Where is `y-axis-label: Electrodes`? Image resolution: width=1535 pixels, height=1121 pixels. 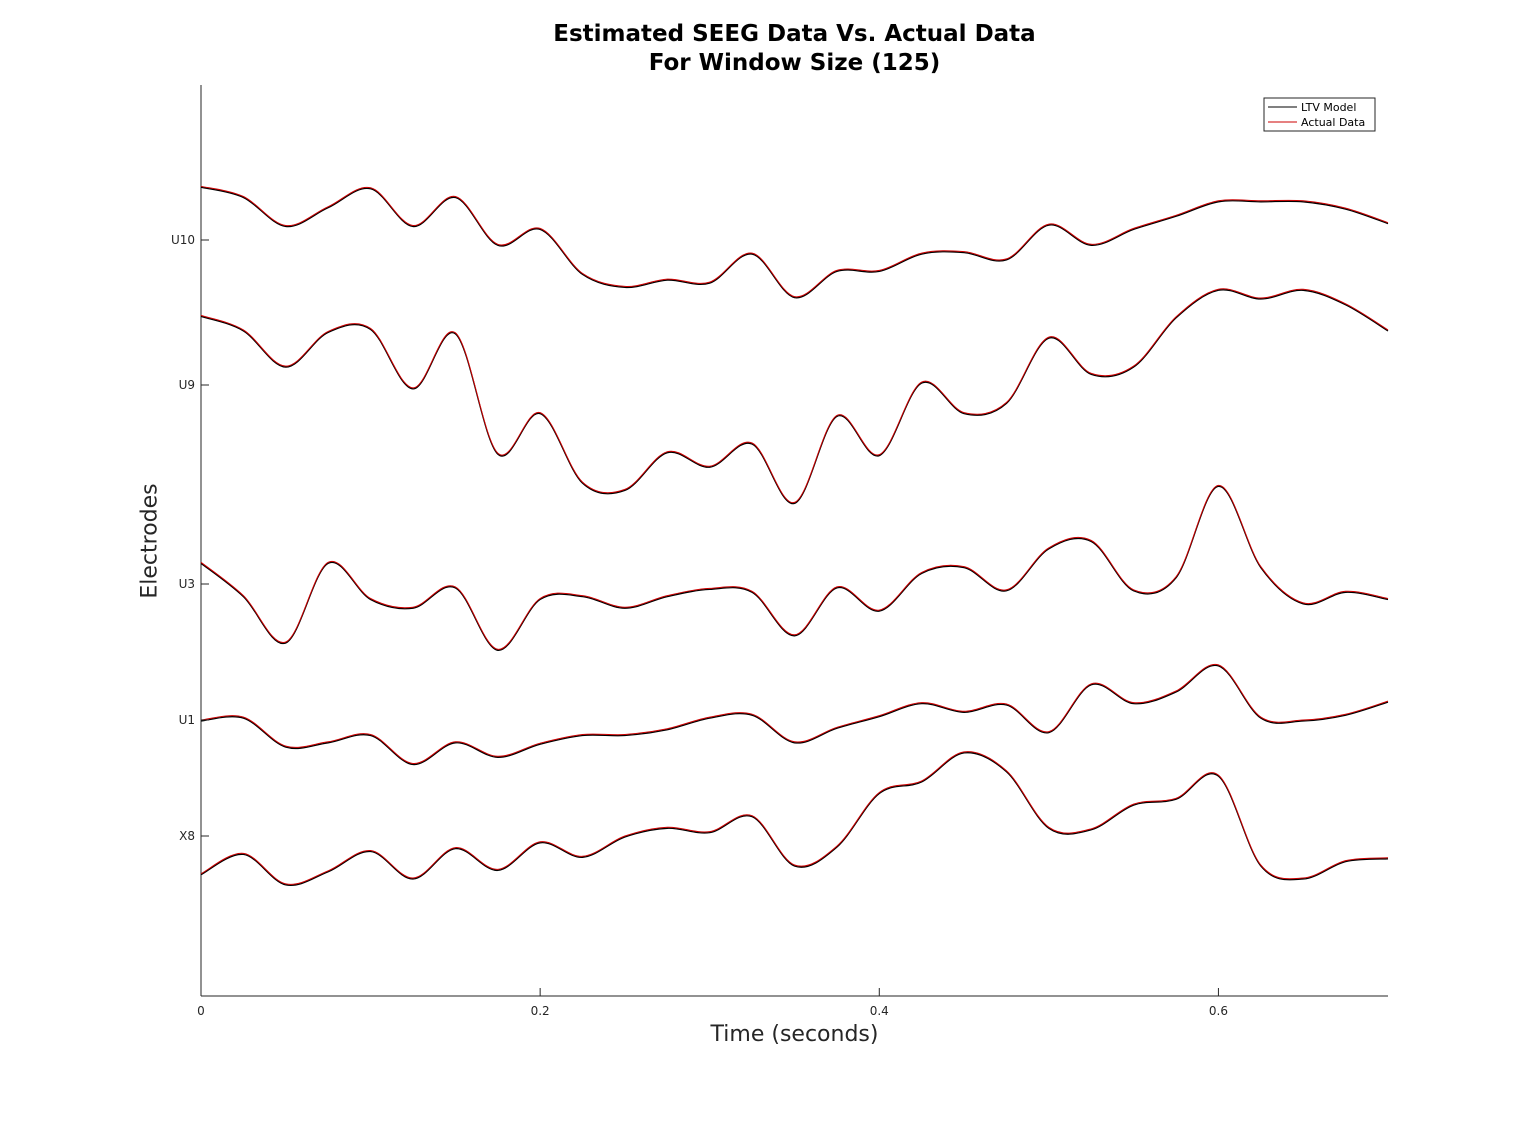 y-axis-label: Electrodes is located at coordinates (150, 541).